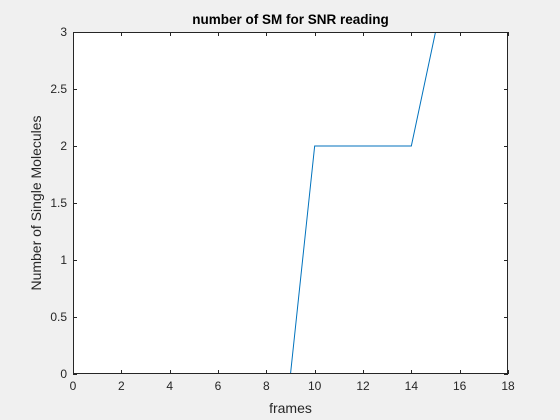  I want to click on y-tick-label: 0.5, so click(58, 317).